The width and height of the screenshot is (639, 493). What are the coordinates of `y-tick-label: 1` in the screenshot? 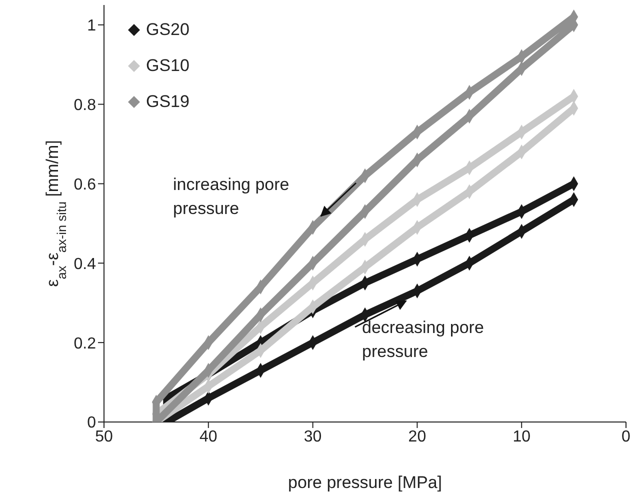 It's located at (91, 26).